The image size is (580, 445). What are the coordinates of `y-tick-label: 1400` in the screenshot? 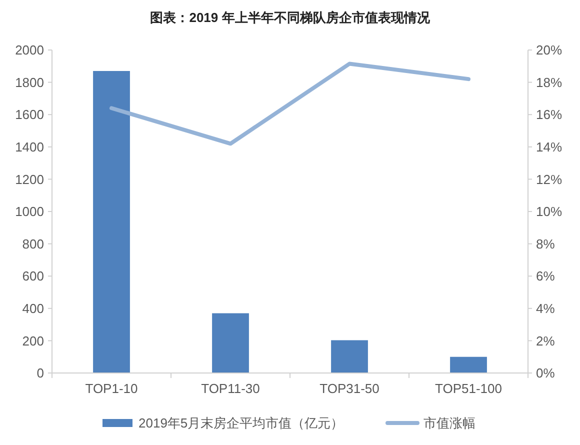 It's located at (29, 146).